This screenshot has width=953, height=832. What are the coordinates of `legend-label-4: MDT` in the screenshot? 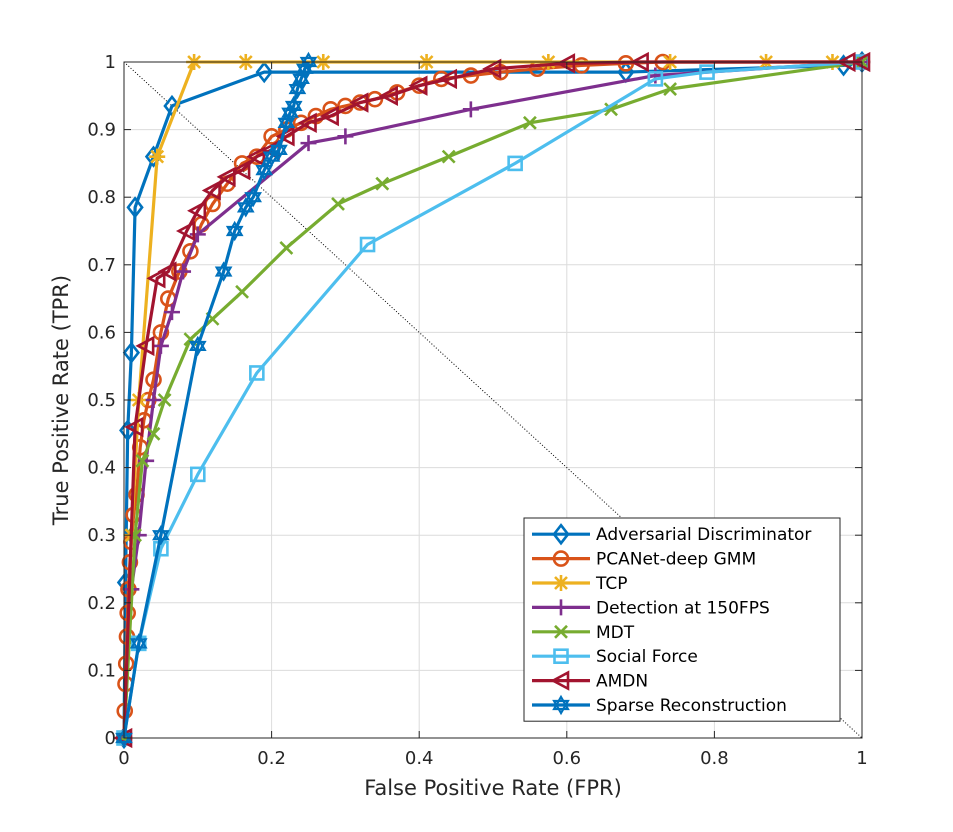 It's located at (615, 633).